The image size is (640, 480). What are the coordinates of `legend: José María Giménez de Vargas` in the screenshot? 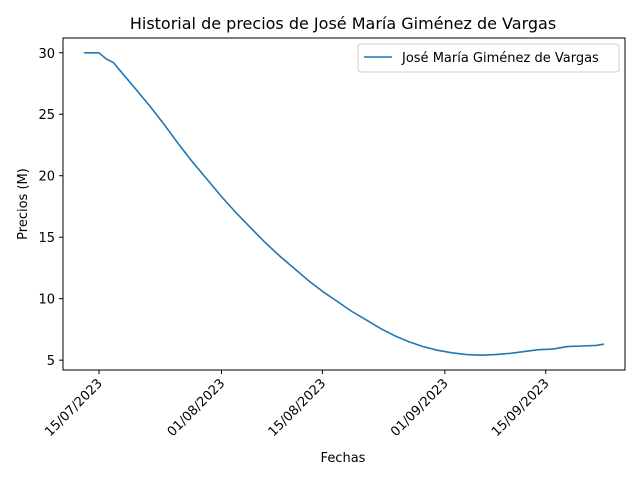 It's located at (488, 58).